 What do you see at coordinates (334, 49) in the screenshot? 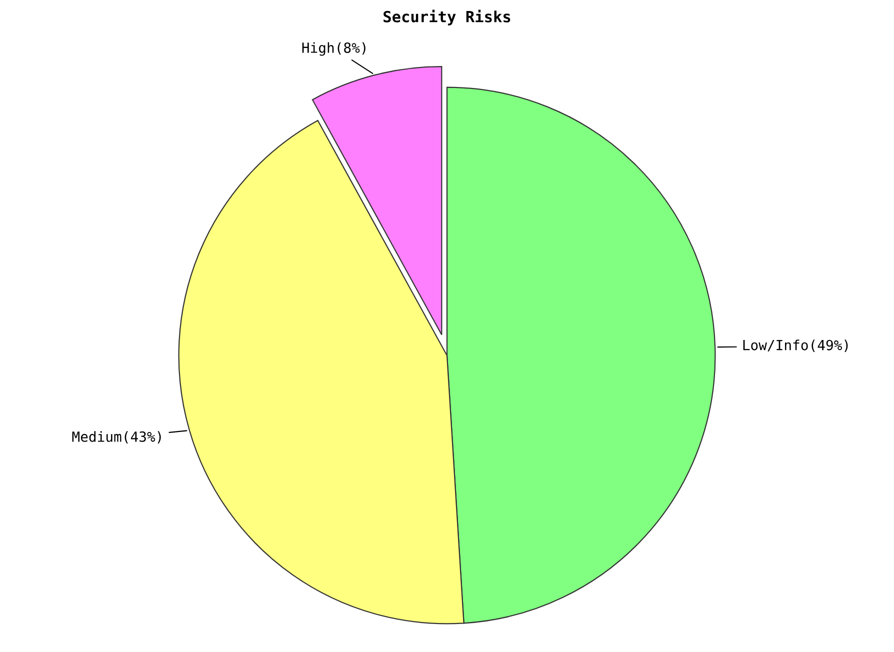
I see `slice-label: High(8%)` at bounding box center [334, 49].